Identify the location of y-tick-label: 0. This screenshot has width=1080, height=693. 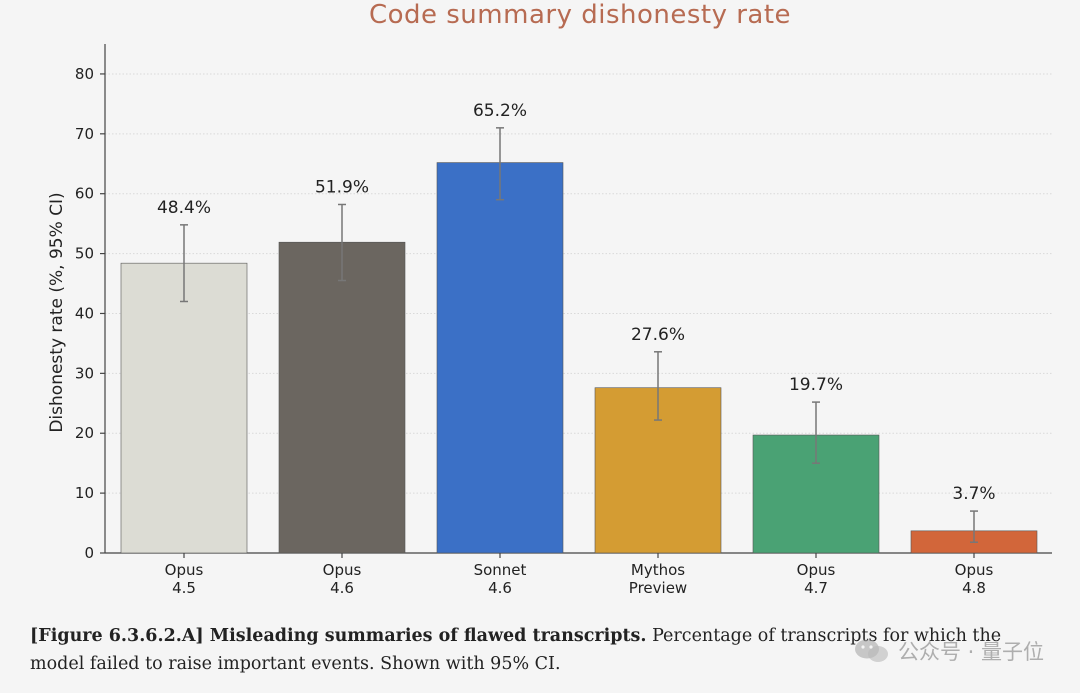
(89, 553).